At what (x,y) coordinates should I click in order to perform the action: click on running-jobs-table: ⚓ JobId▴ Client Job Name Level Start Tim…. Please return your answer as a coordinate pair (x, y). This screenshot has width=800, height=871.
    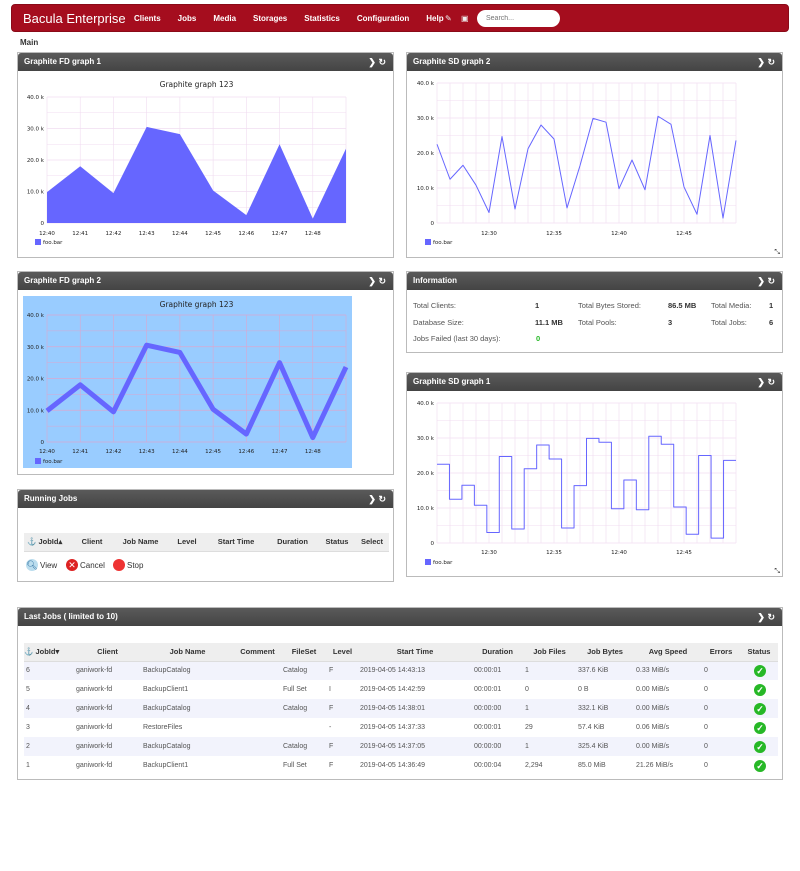
    Looking at the image, I should click on (206, 542).